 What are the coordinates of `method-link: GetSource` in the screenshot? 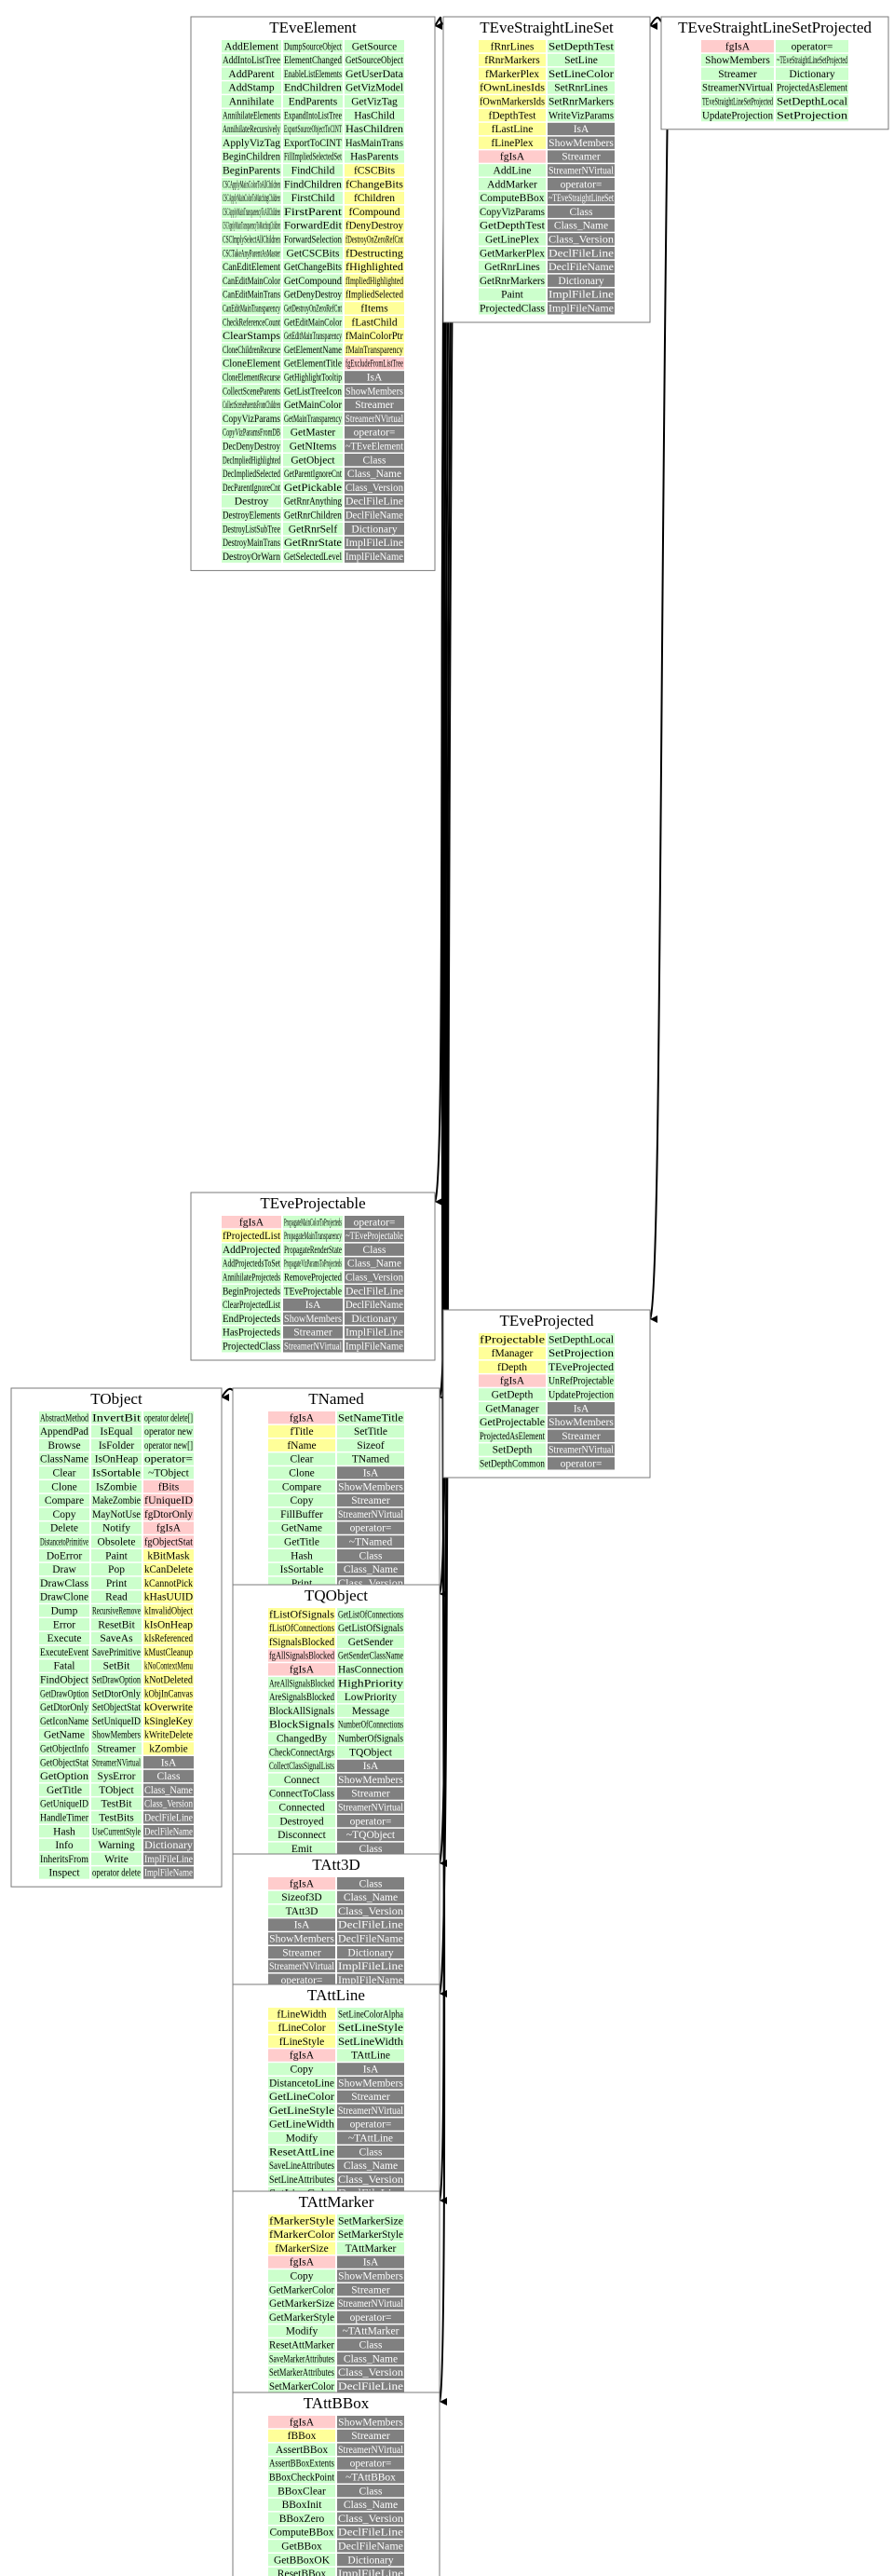 It's located at (375, 46).